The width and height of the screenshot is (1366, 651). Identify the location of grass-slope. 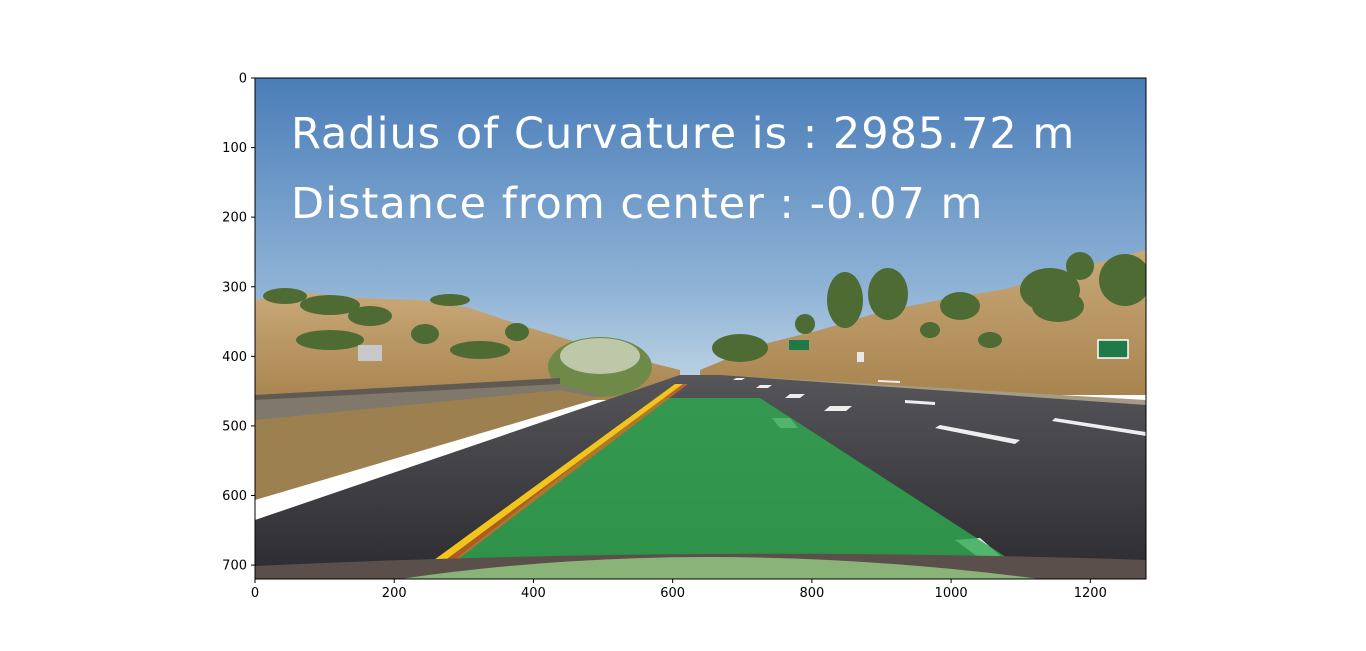
(427, 445).